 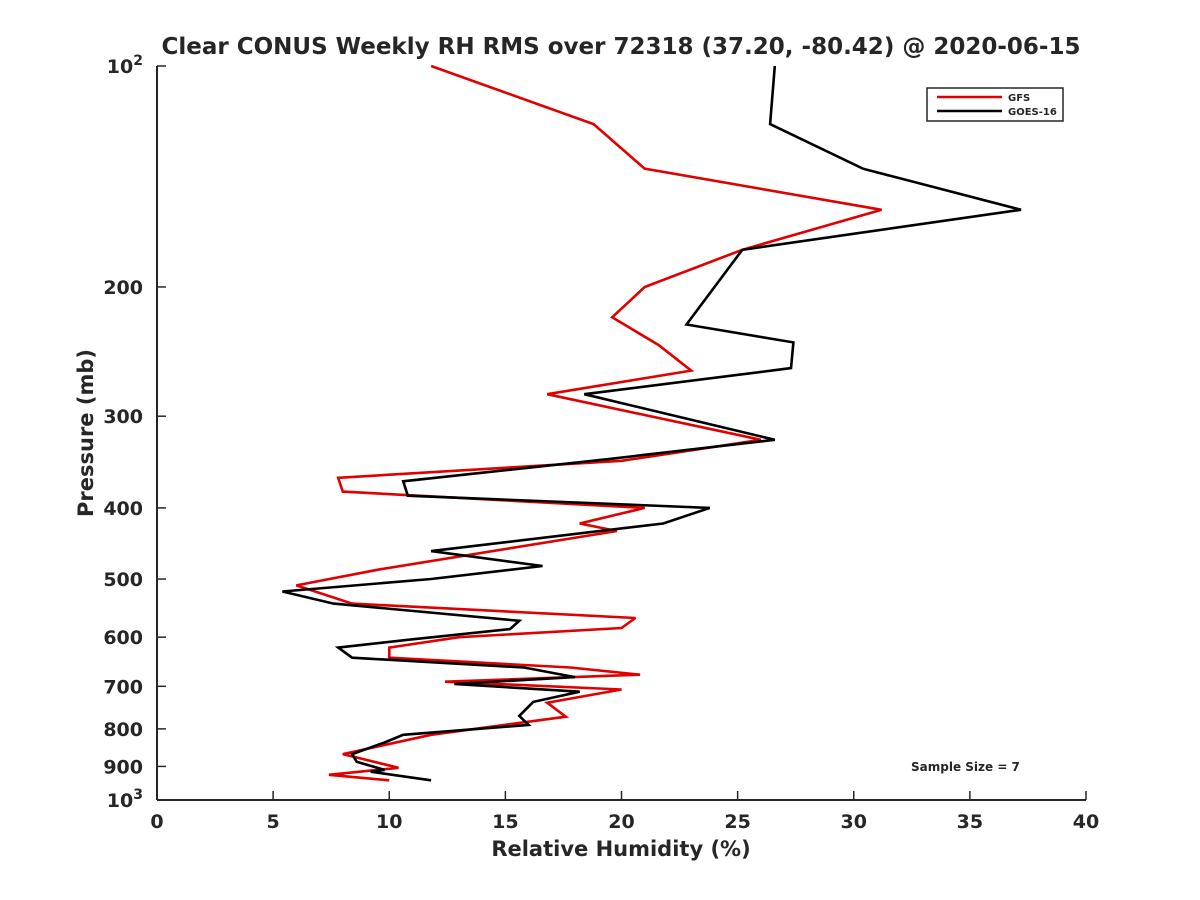 I want to click on y-tick-label: 900, so click(x=123, y=767).